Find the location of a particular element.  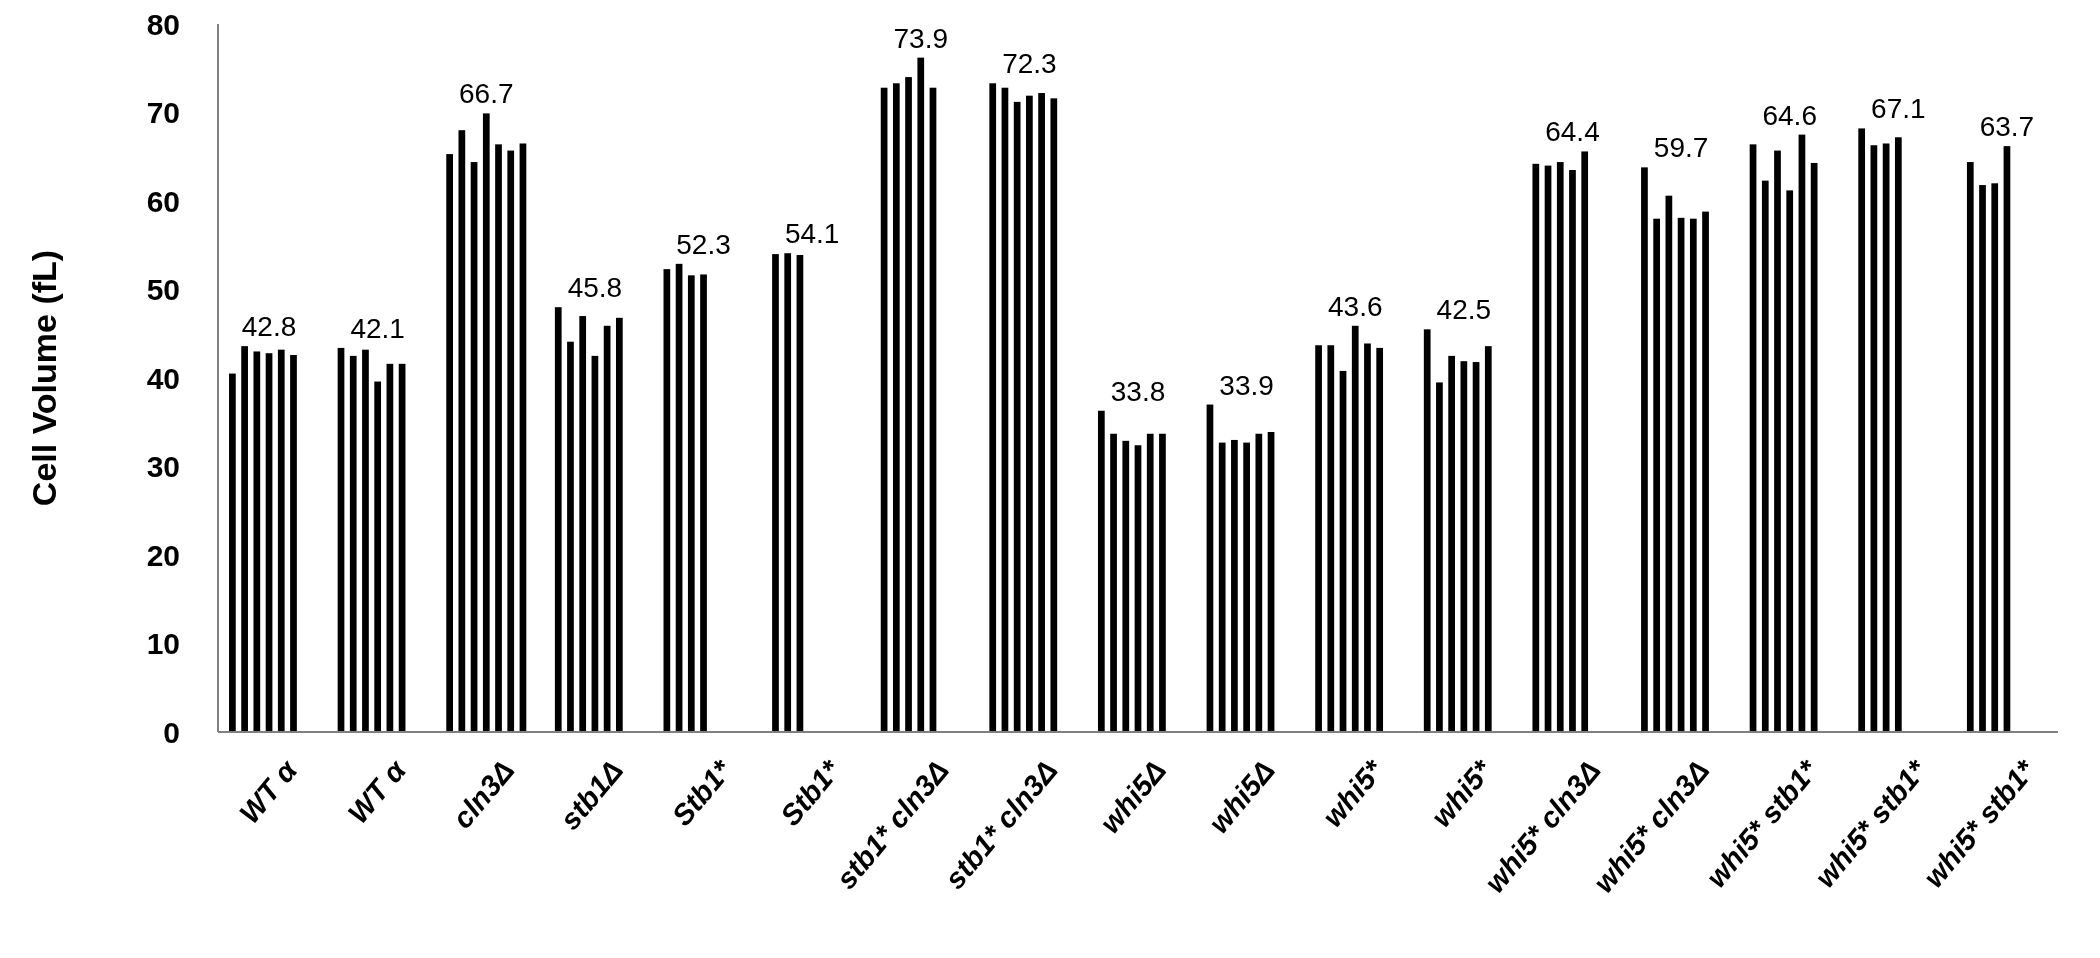

y-tick-label: 70 is located at coordinates (163, 112).